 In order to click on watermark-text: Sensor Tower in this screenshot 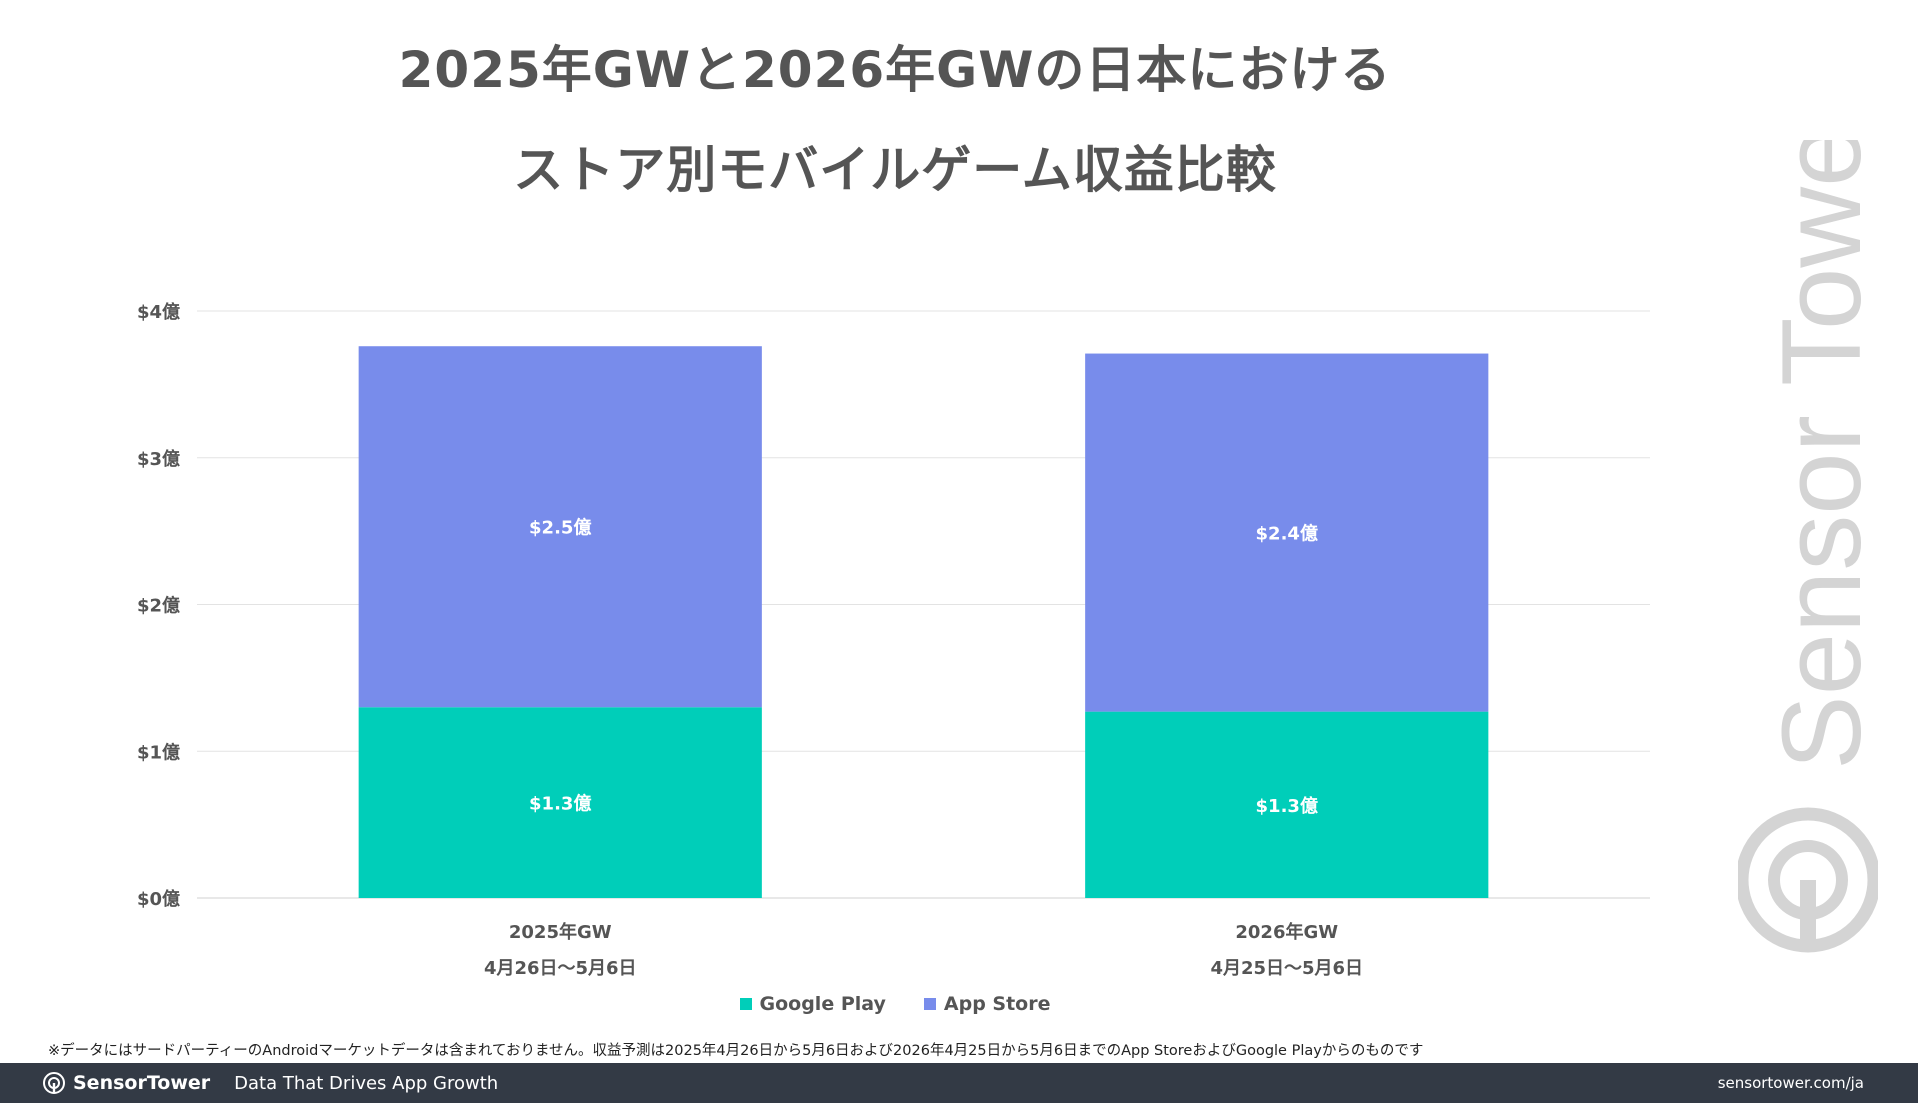, I will do `click(1818, 455)`.